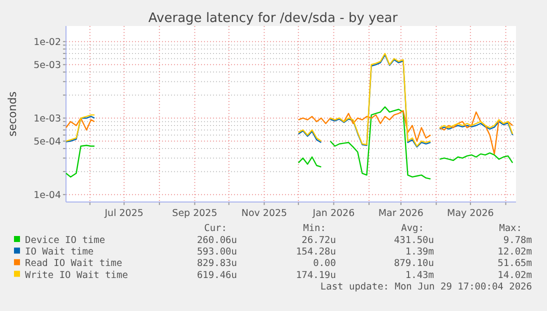 The width and height of the screenshot is (547, 311). I want to click on text: 12.02m, so click(515, 252).